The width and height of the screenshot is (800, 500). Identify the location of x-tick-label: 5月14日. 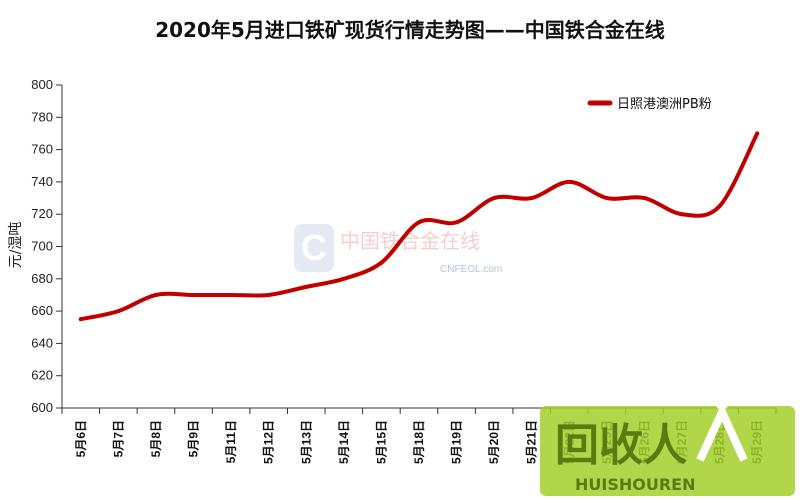
(344, 442).